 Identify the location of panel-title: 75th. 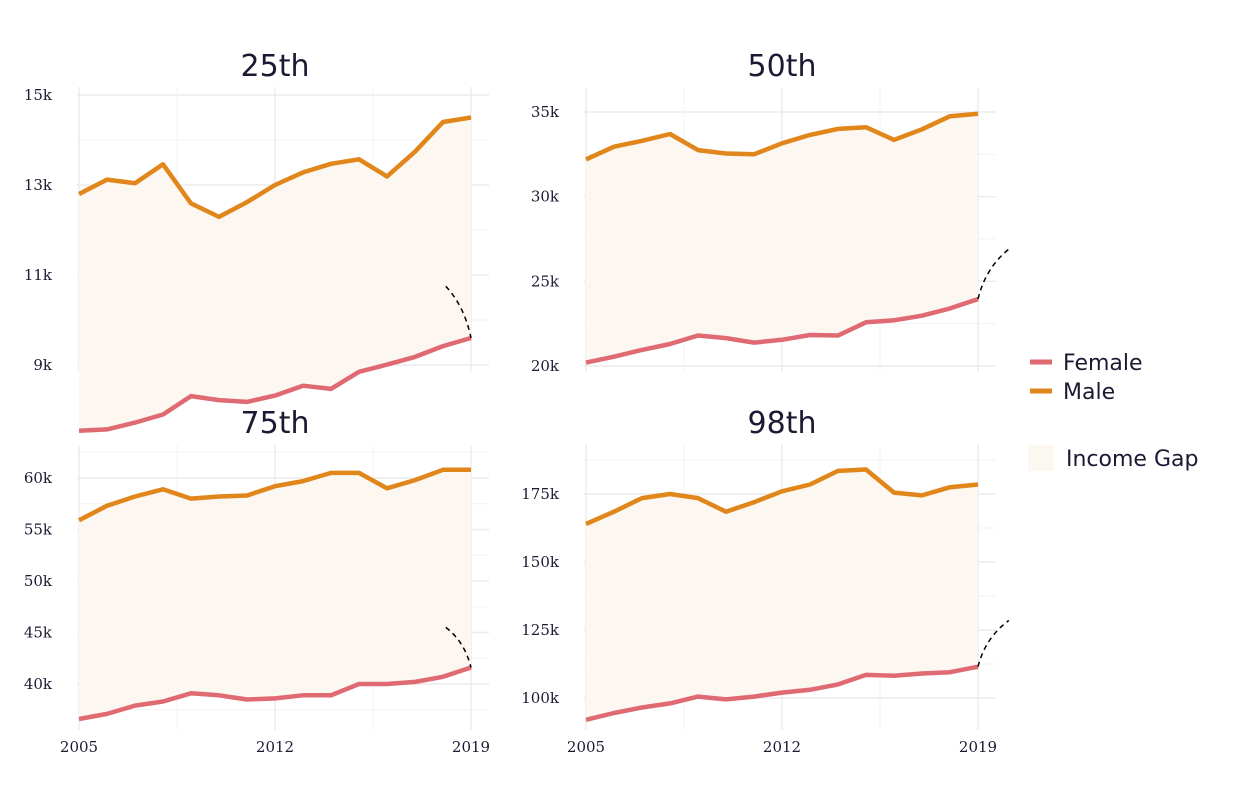
(275, 423).